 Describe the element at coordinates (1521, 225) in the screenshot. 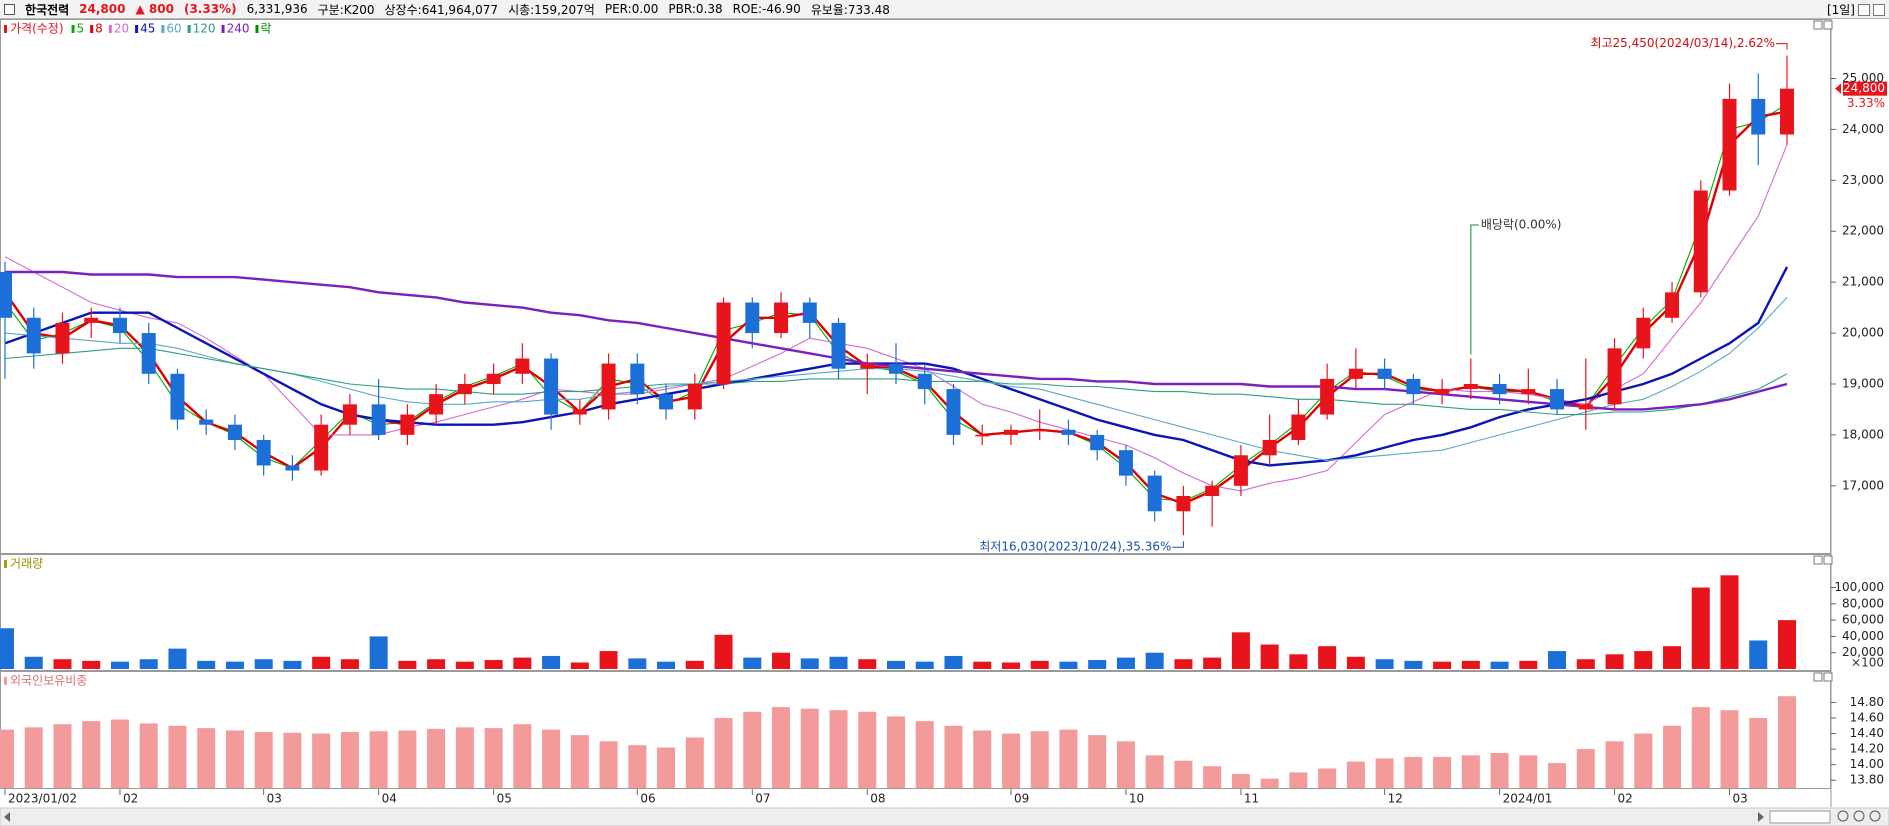

I see `ex-dividend-label: 배당락(0.00%)` at that location.